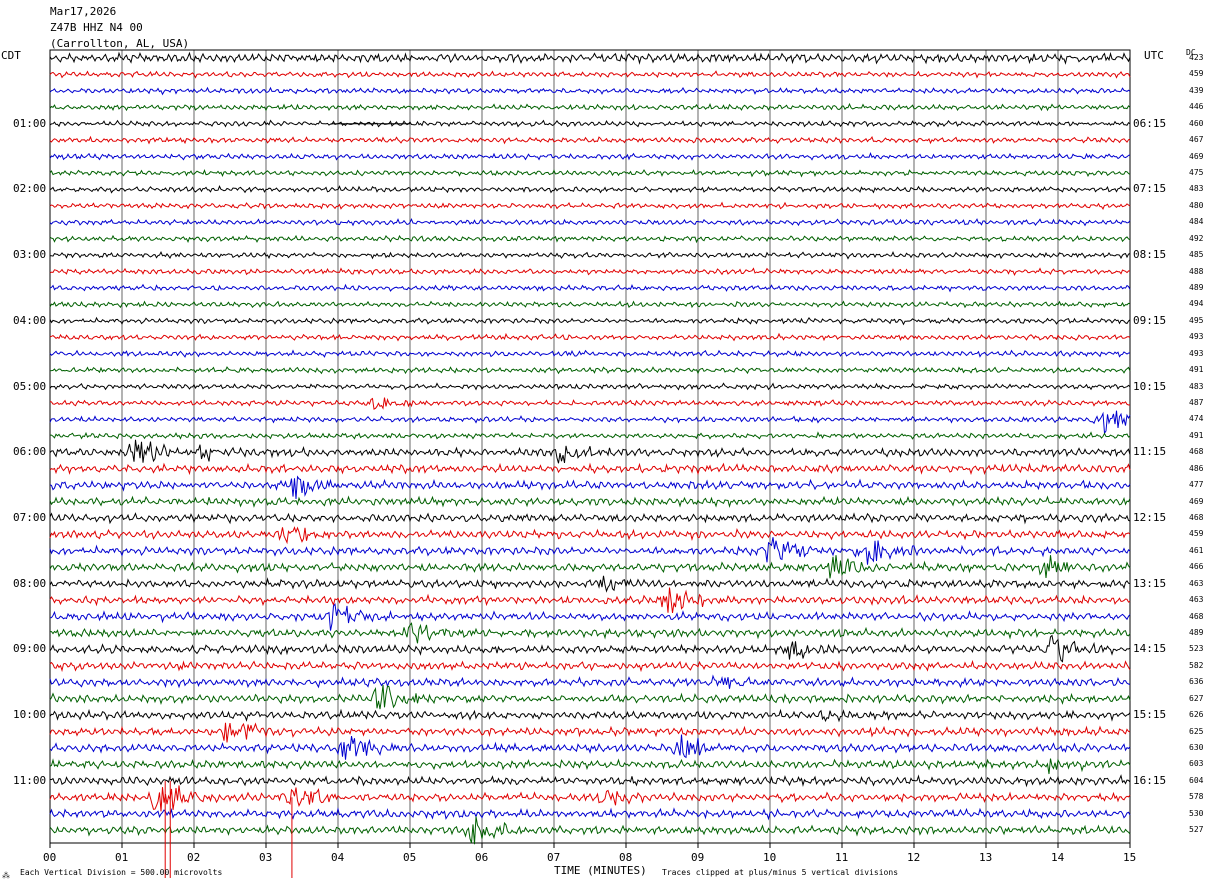 The width and height of the screenshot is (1210, 886). What do you see at coordinates (1058, 857) in the screenshot?
I see `x-tick-label: 14` at bounding box center [1058, 857].